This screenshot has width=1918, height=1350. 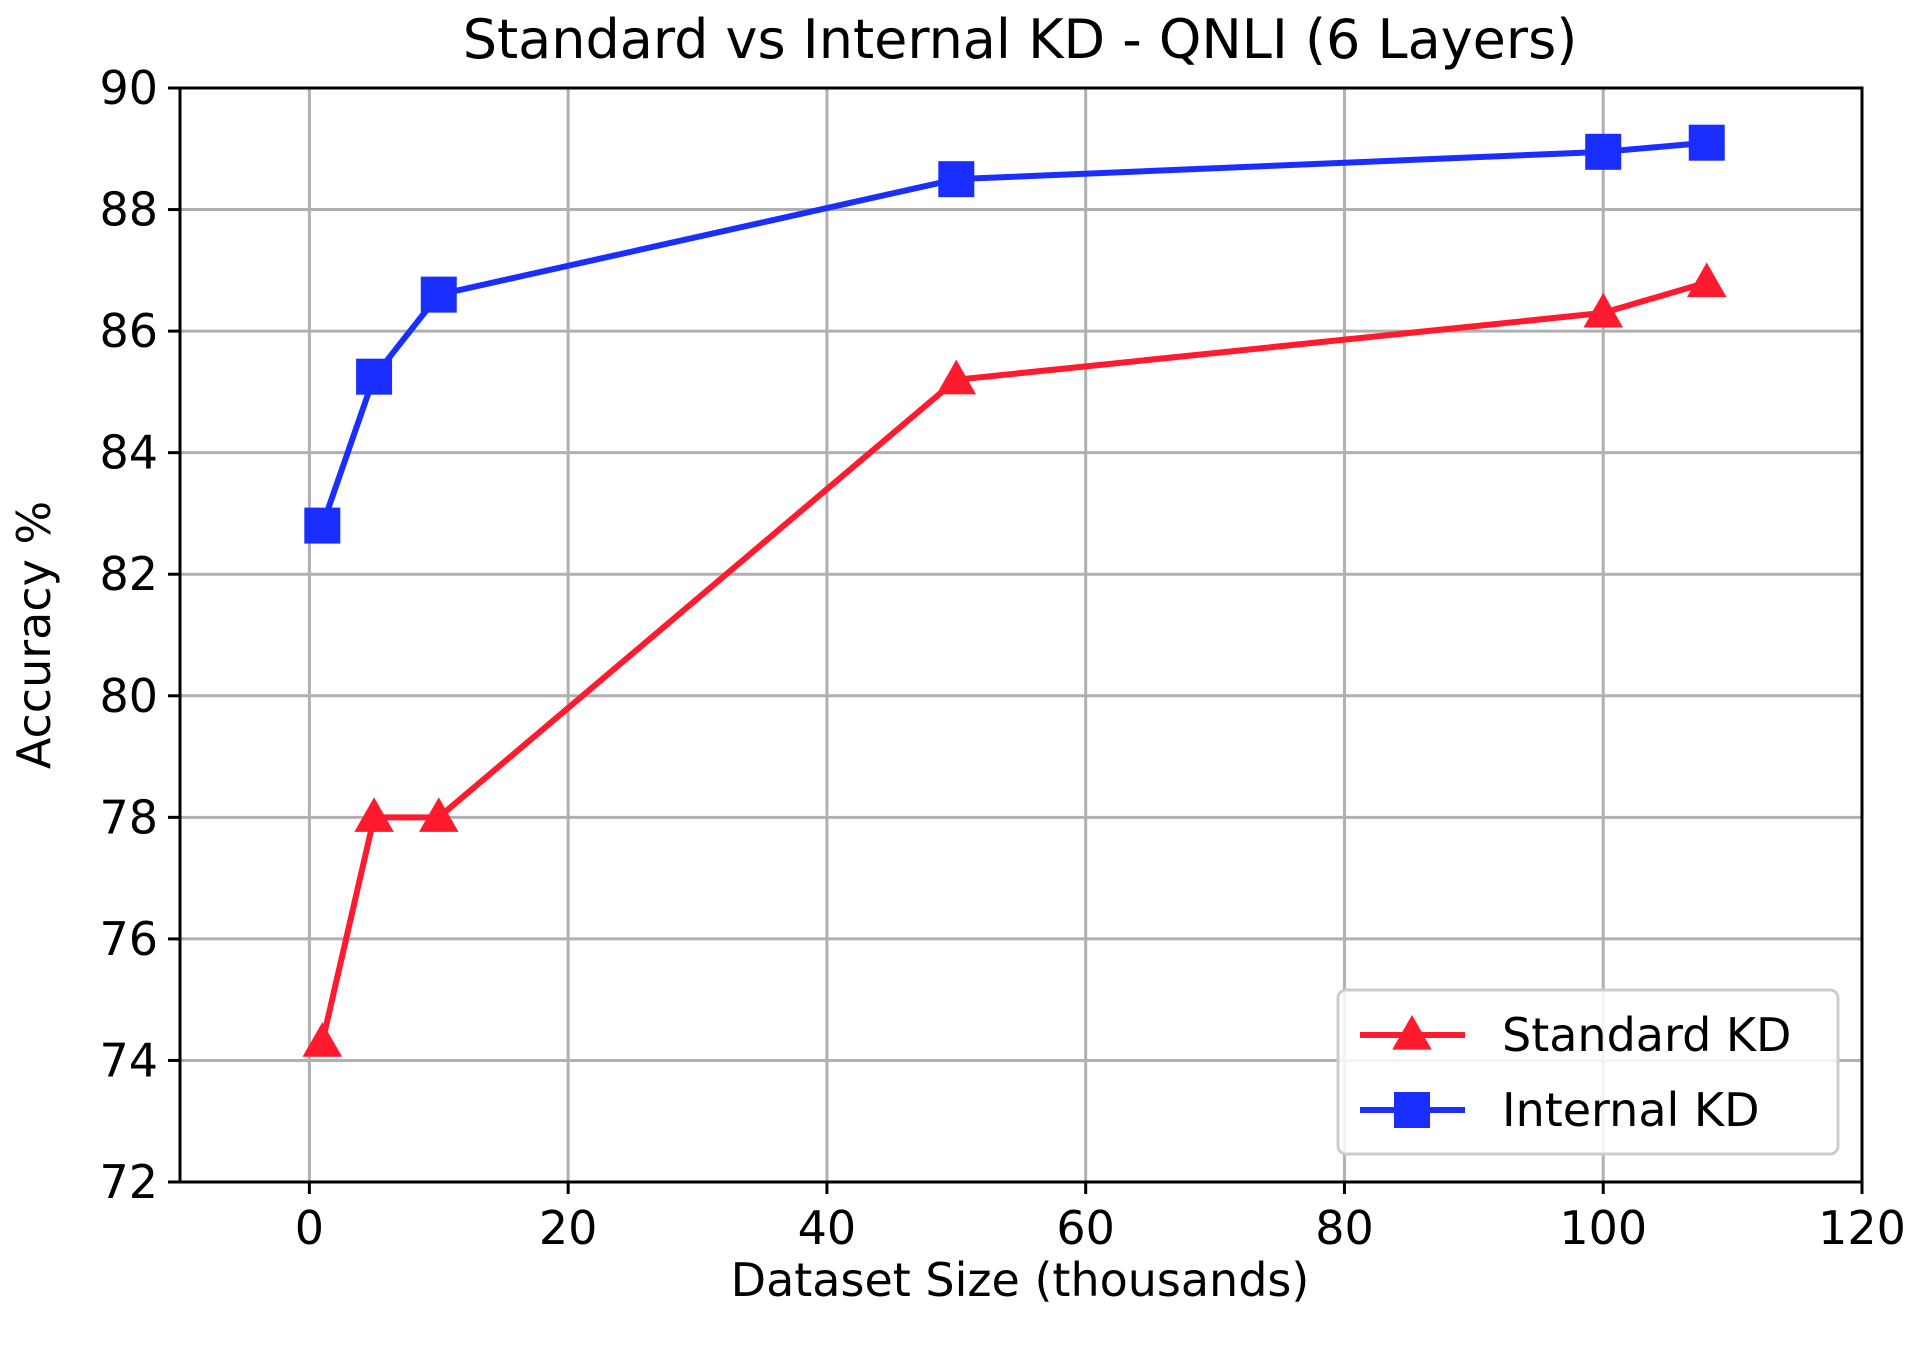 What do you see at coordinates (128, 817) in the screenshot?
I see `y-tick-label: 78` at bounding box center [128, 817].